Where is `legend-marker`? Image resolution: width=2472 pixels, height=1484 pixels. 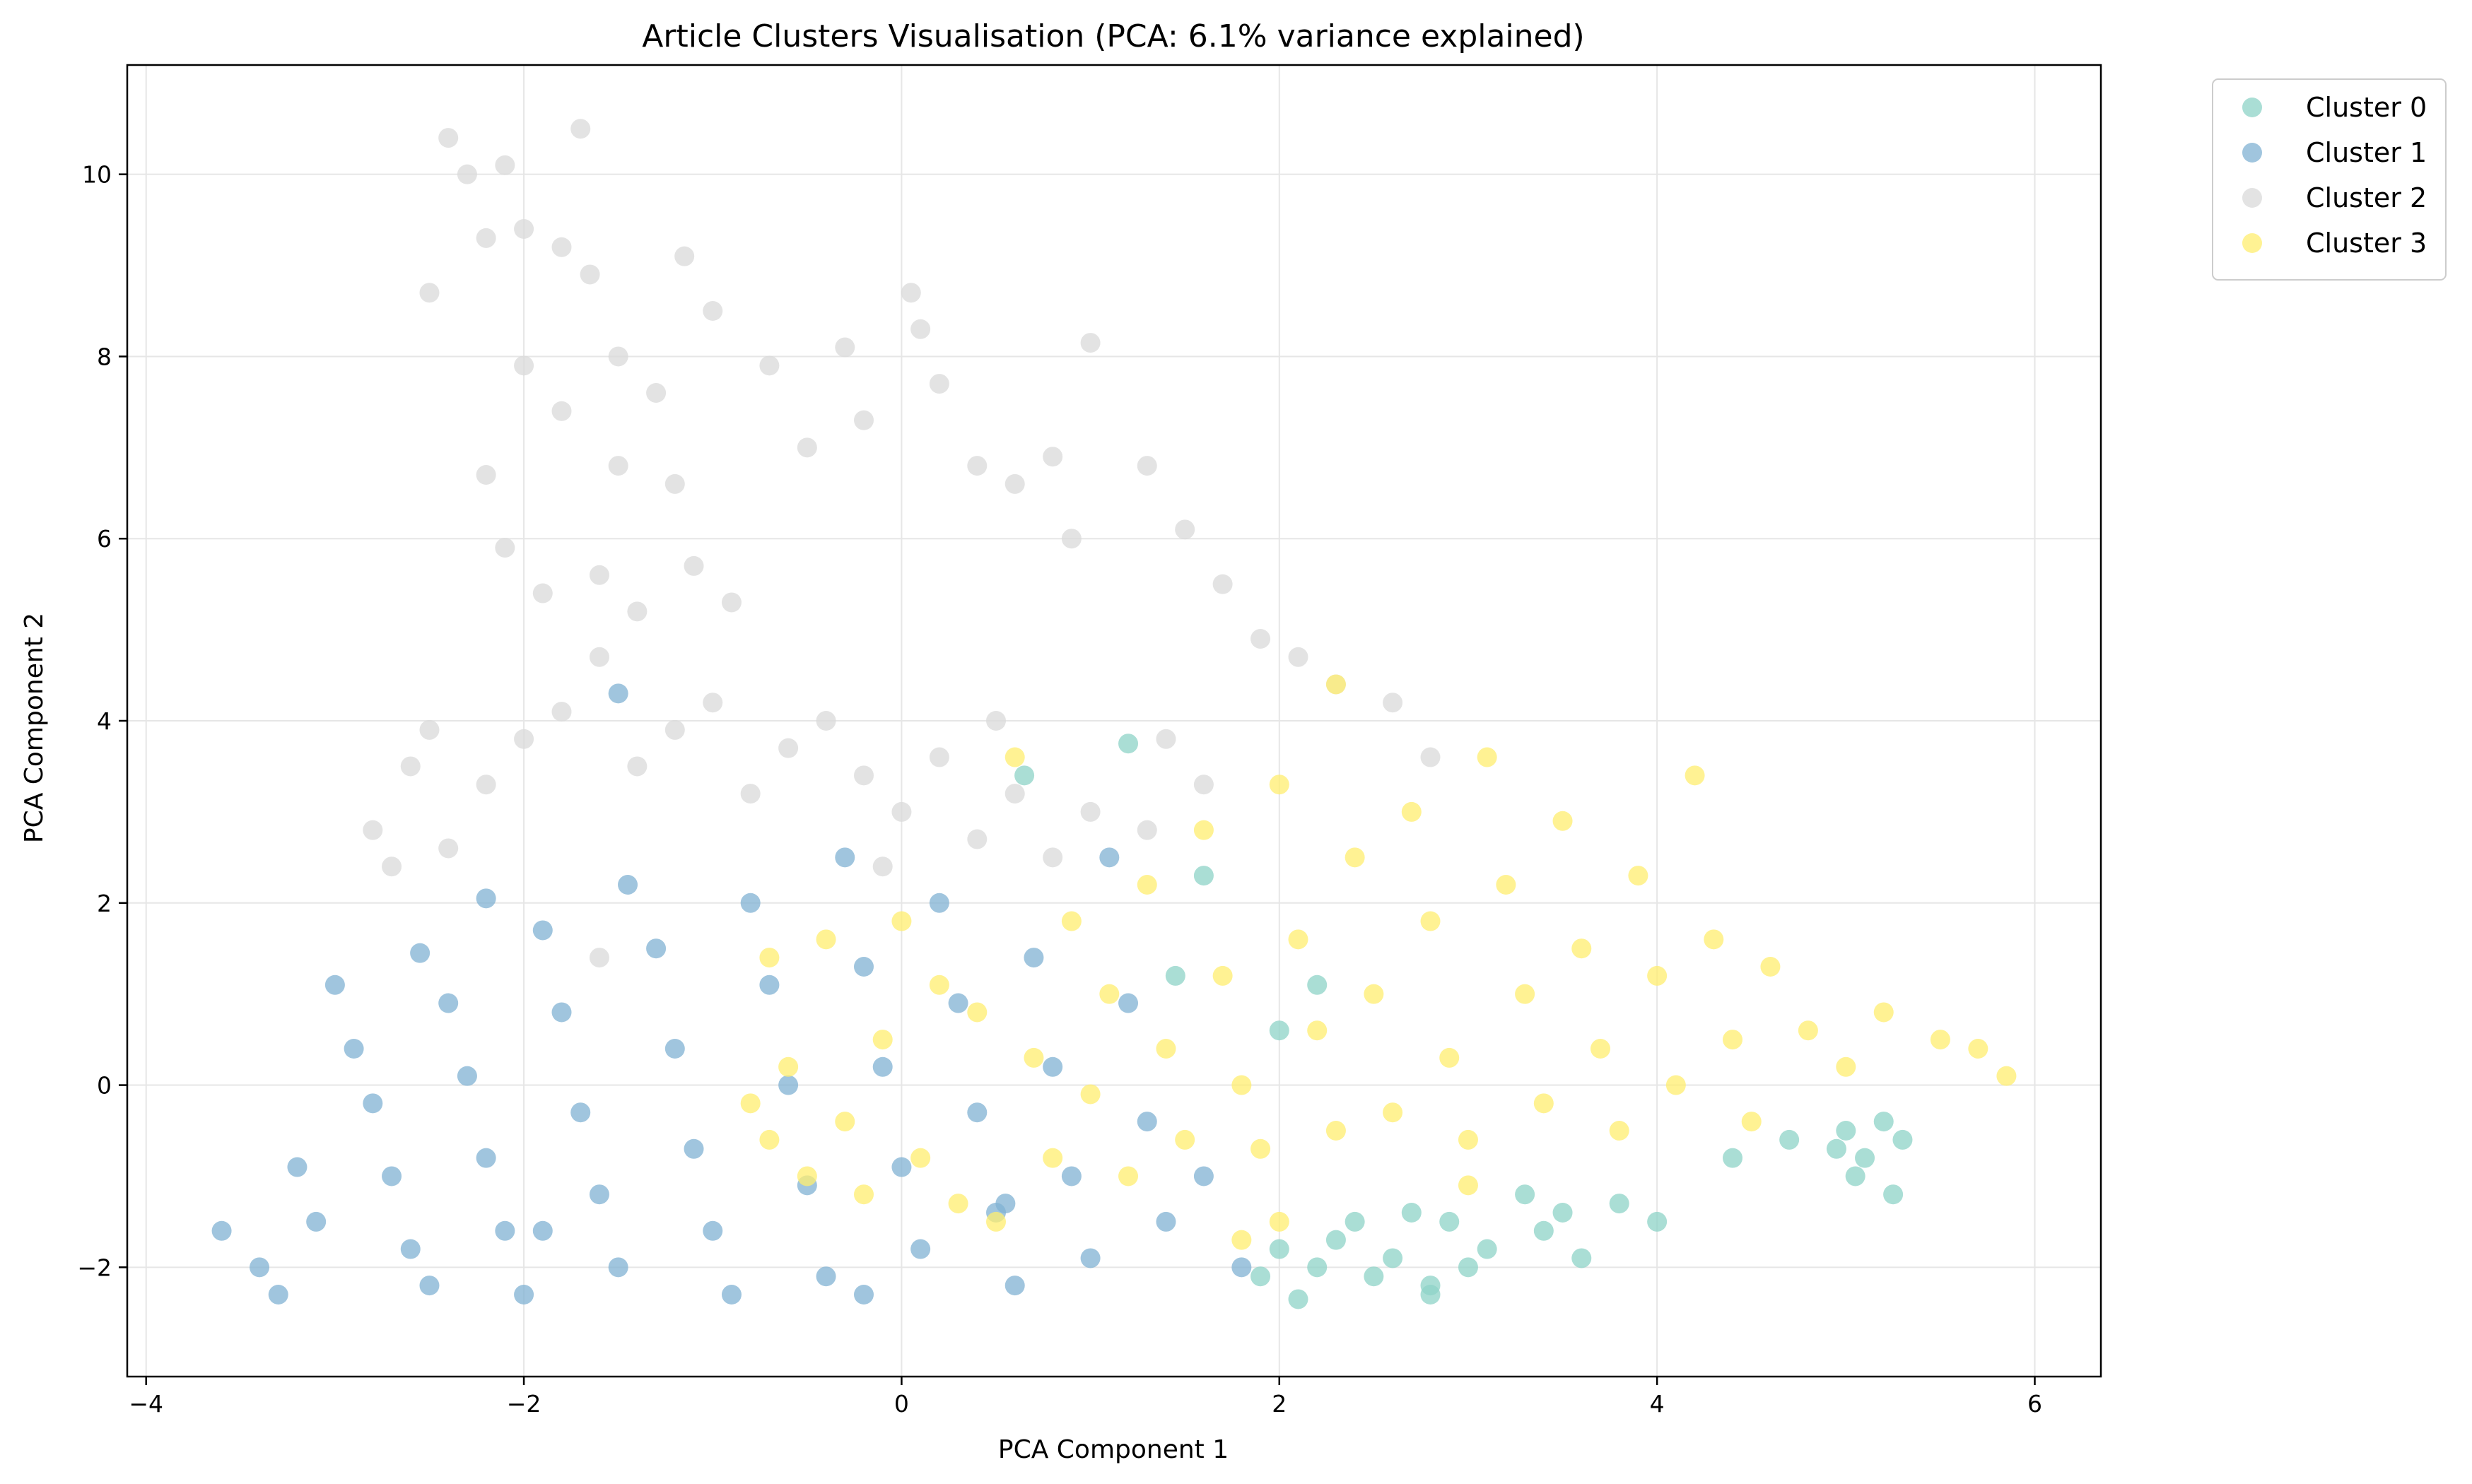 legend-marker is located at coordinates (2252, 198).